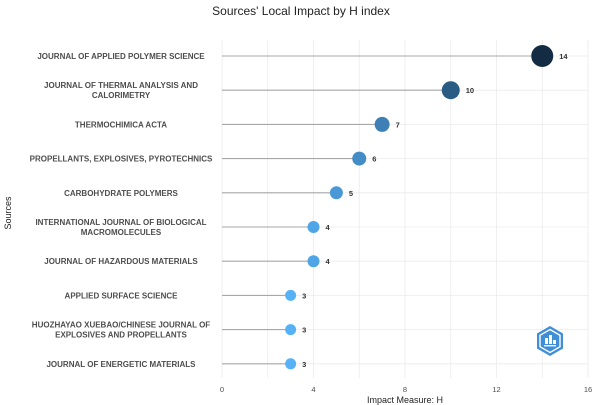 This screenshot has width=602, height=405. What do you see at coordinates (496, 389) in the screenshot?
I see `x-tick-label: 12` at bounding box center [496, 389].